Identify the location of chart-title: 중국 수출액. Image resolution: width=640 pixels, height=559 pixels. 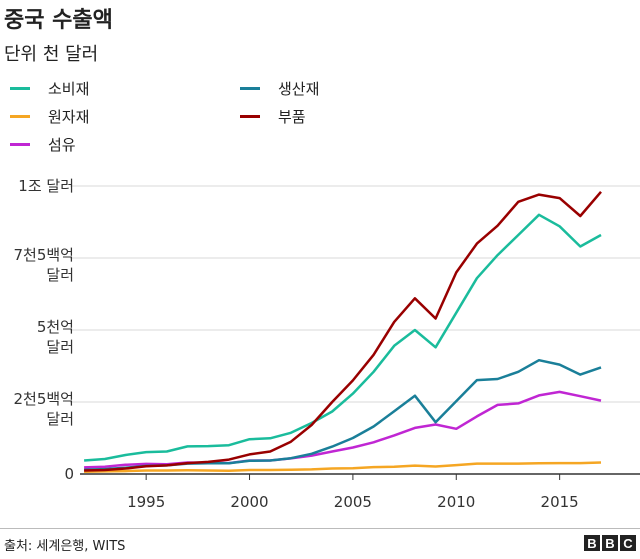
(58, 20).